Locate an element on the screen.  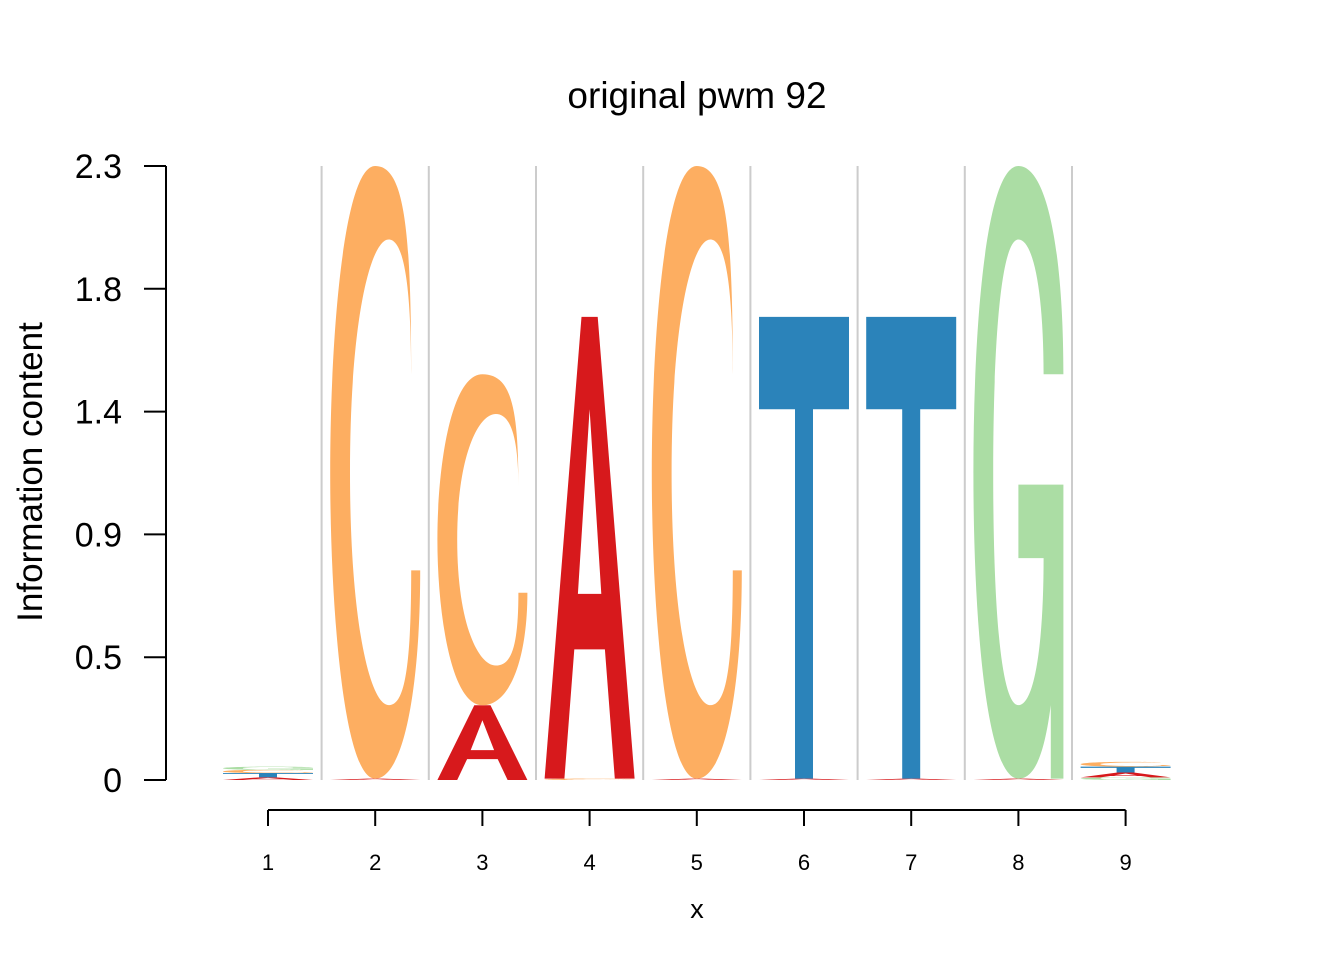
y-tick-label: 0.9 is located at coordinates (98, 535).